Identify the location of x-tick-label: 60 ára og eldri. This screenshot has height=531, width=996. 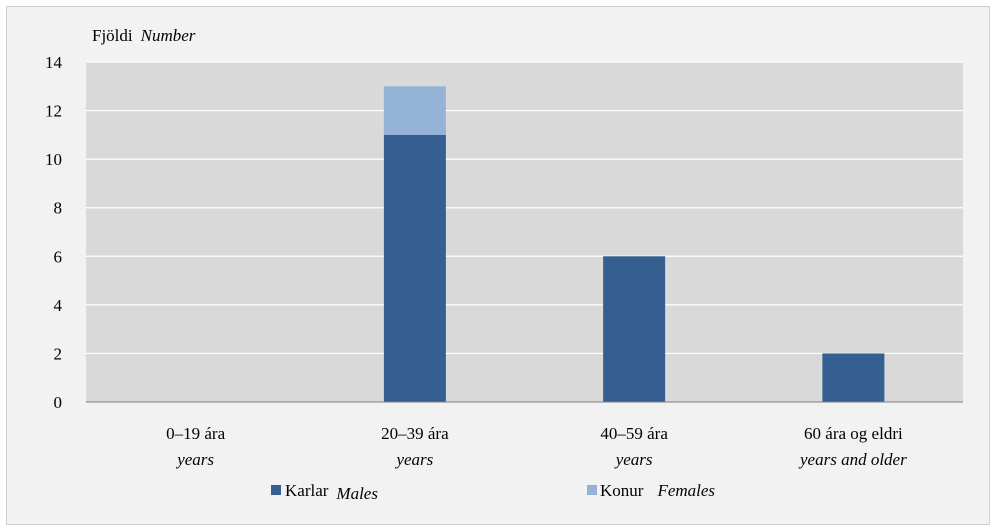
(853, 433).